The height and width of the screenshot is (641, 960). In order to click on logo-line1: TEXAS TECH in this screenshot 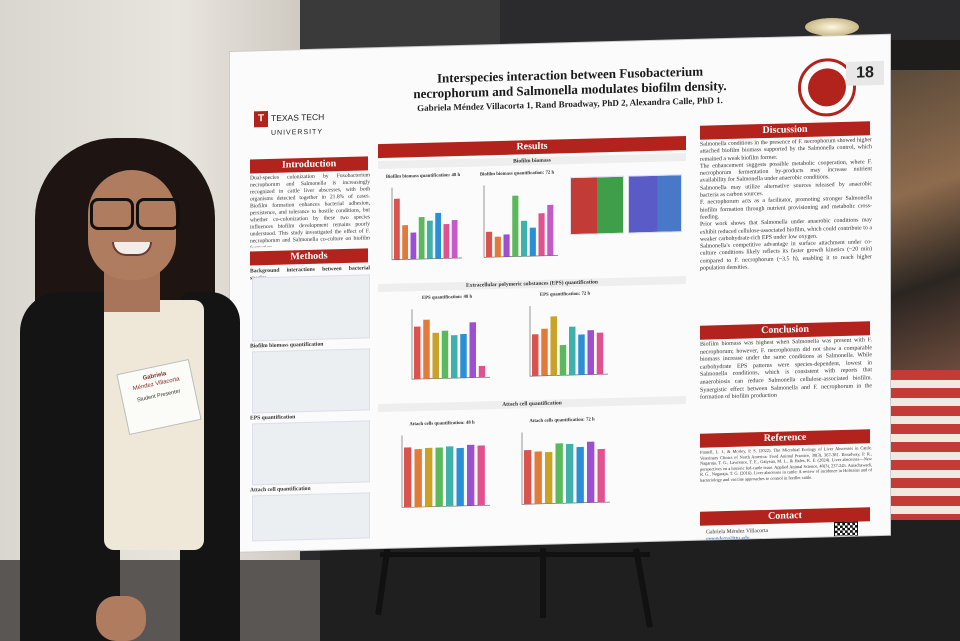, I will do `click(298, 117)`.